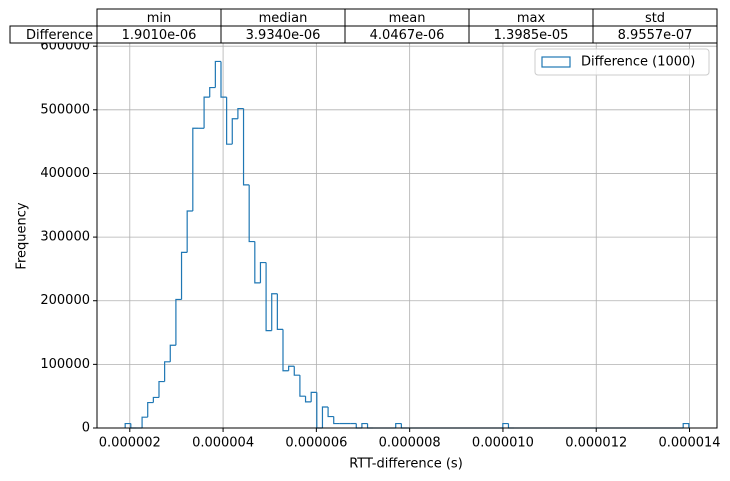 Image resolution: width=730 pixels, height=481 pixels. Describe the element at coordinates (159, 18) in the screenshot. I see `table-header: min` at that location.